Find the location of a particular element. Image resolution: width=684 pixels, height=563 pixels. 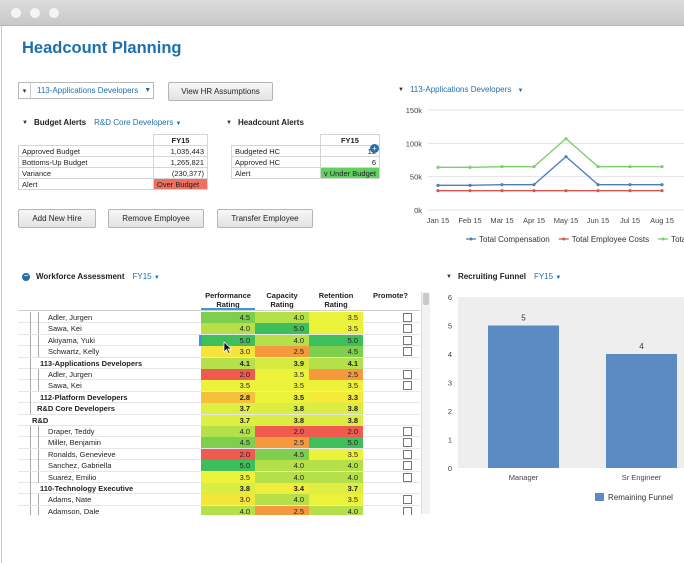

table-row: Draper, Teddy 4.0 2.0 2.0 is located at coordinates (219, 432).